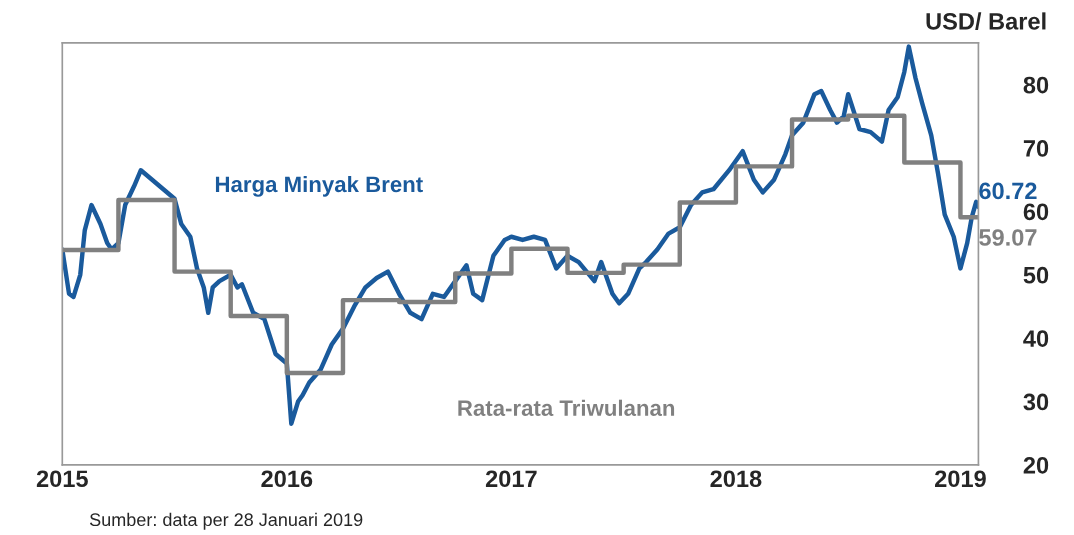 The image size is (1074, 535). Describe the element at coordinates (566, 408) in the screenshot. I see `text: Rata-rata Triwulanan` at that location.